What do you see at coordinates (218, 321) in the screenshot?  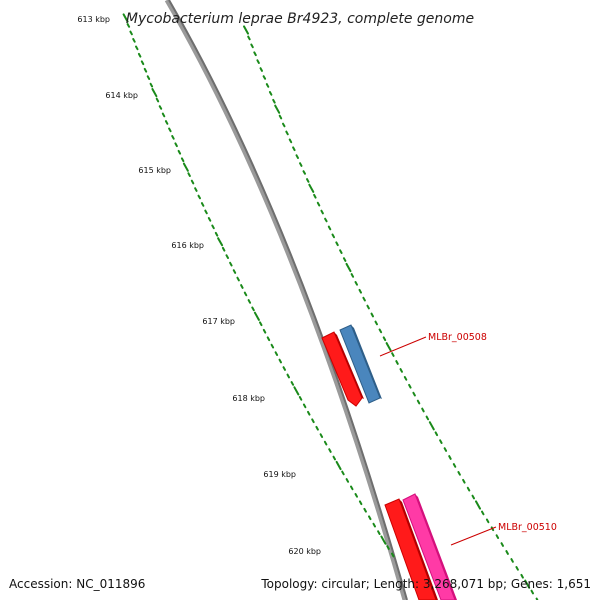 I see `tick-label: 617 kbp` at bounding box center [218, 321].